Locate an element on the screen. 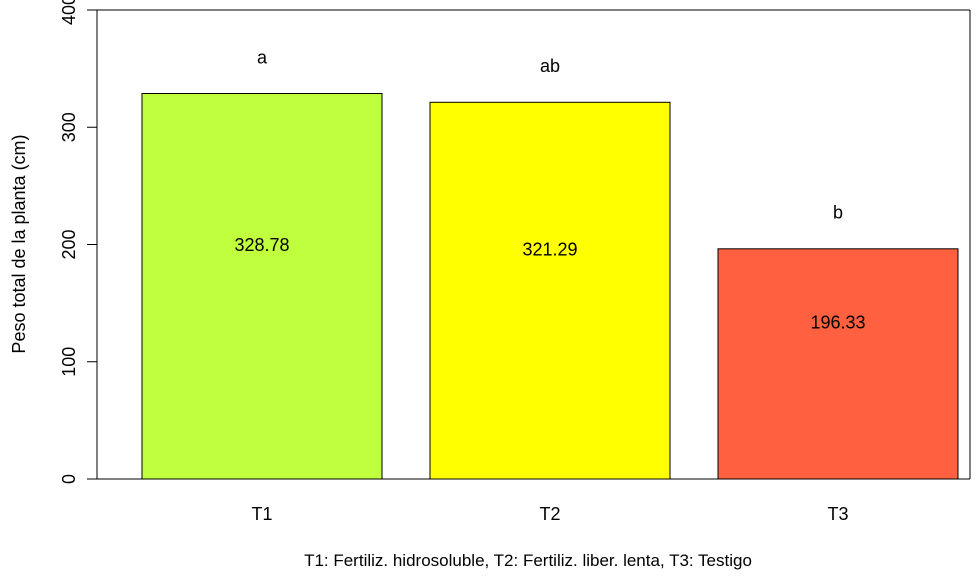 This screenshot has height=583, width=976. y-axis: 0 100 200 300 400 is located at coordinates (78, 242).